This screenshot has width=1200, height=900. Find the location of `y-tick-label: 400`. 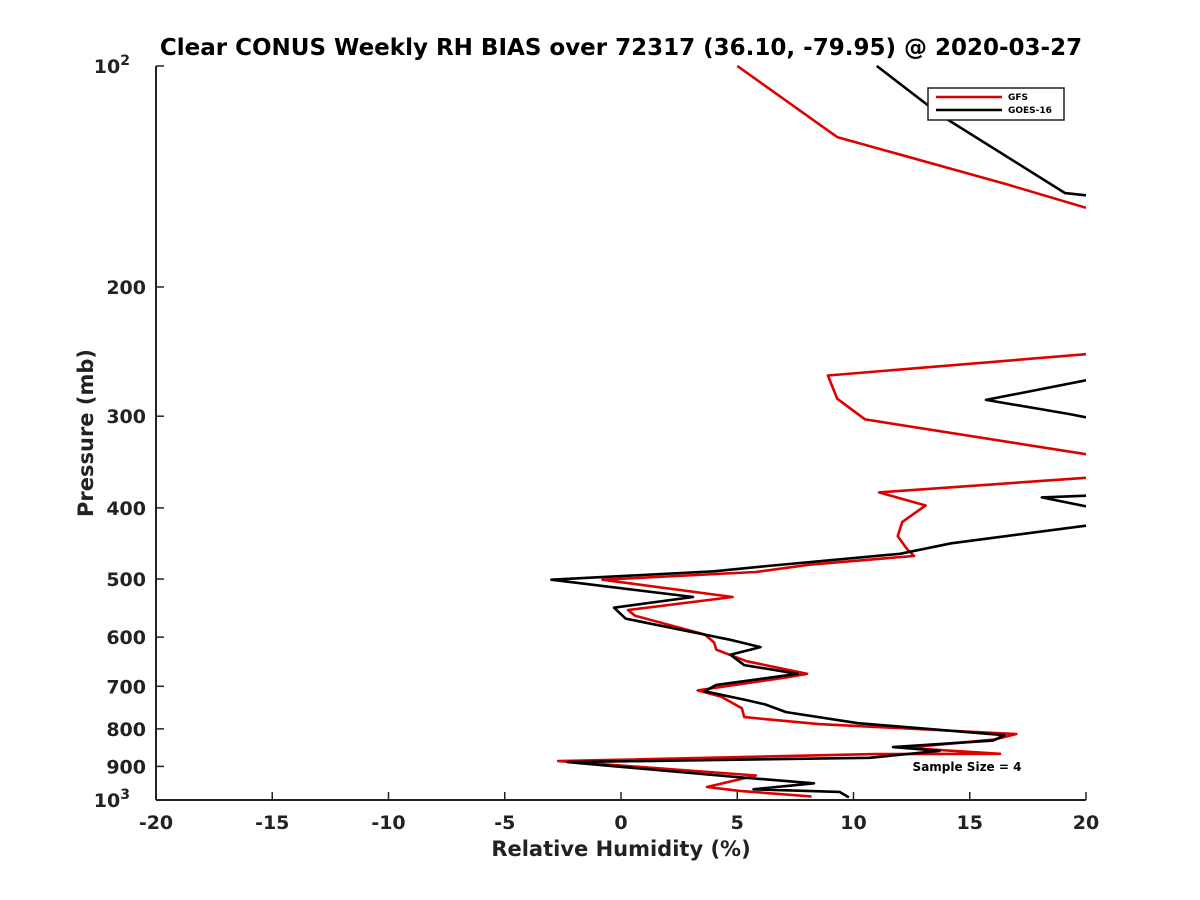

y-tick-label: 400 is located at coordinates (126, 509).